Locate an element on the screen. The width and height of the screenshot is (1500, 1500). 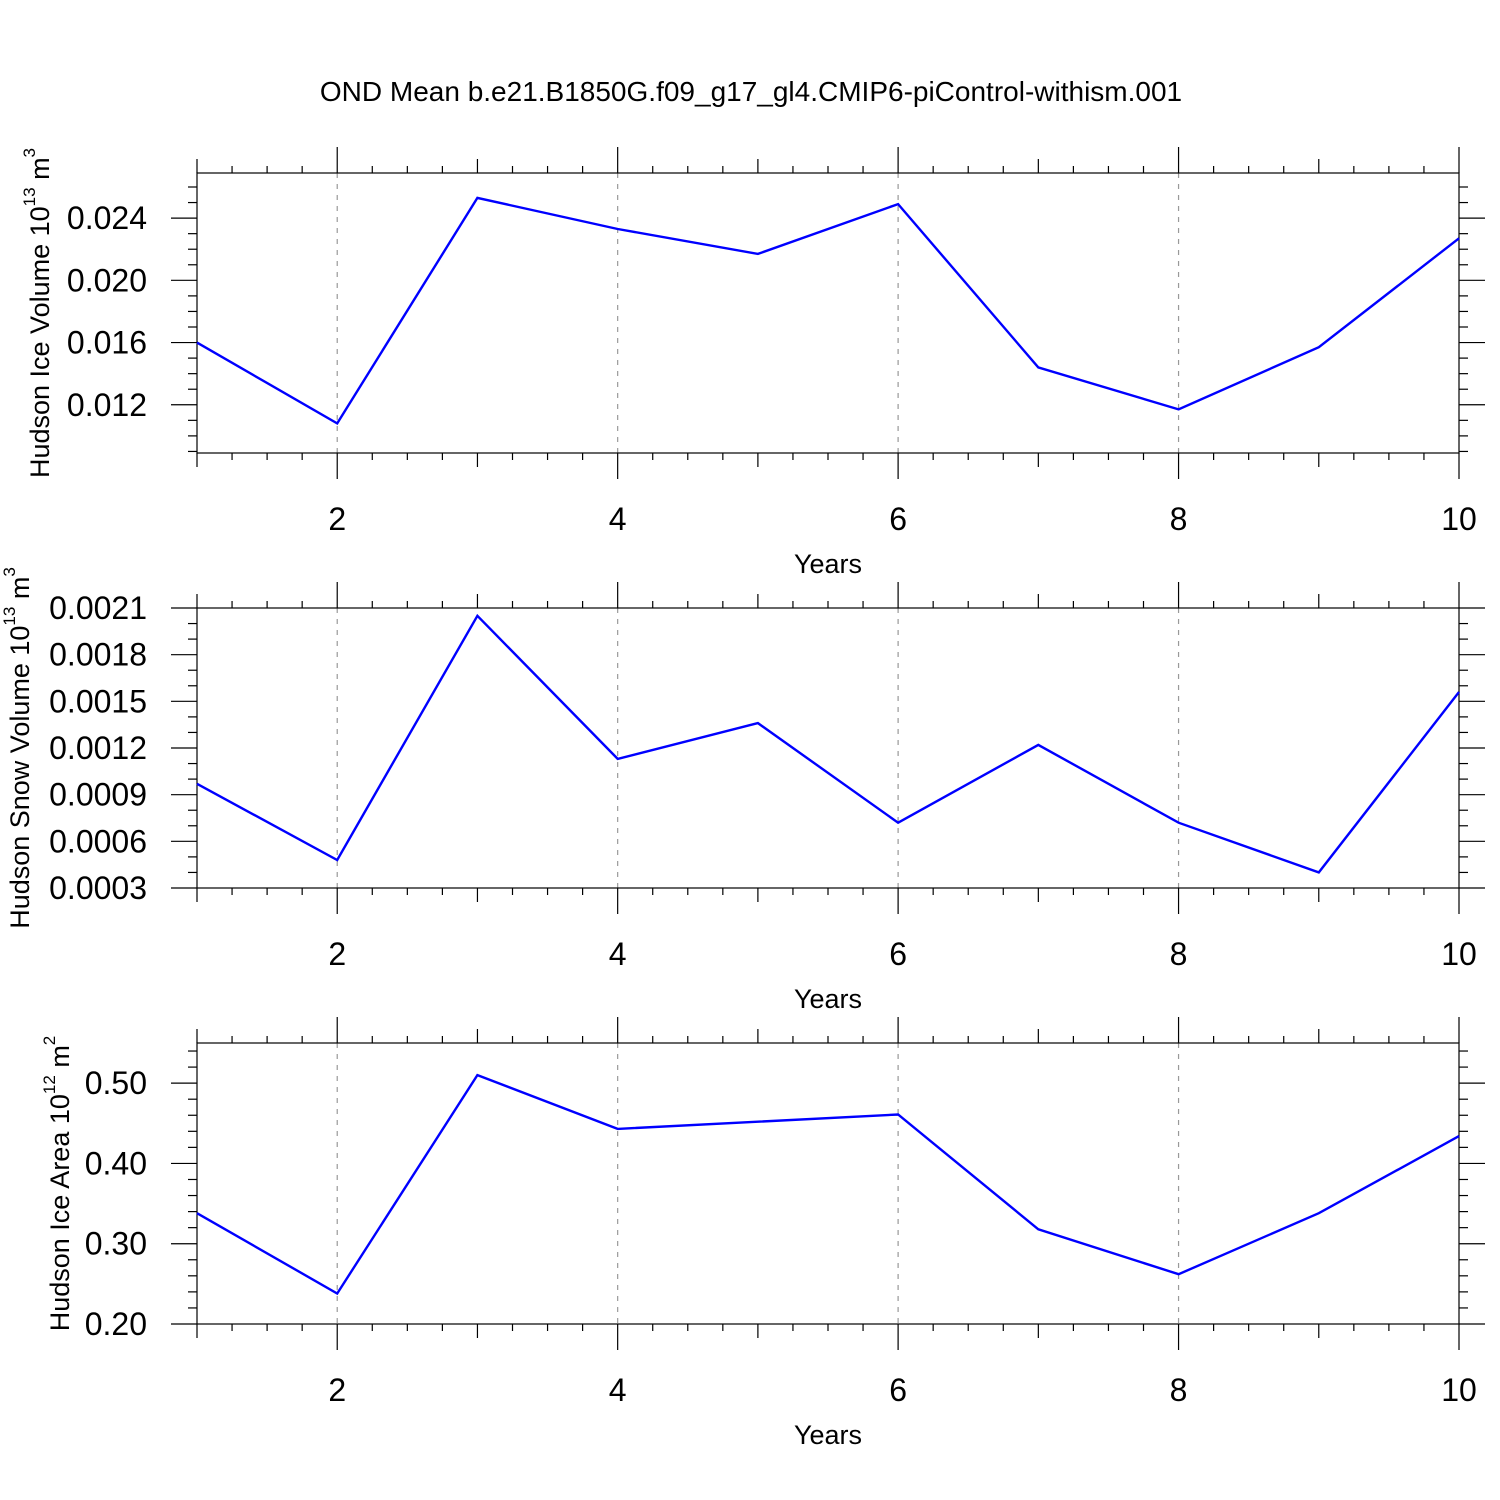
y-axis-label: Hudson Snow Volume 1013 m3 is located at coordinates (17, 748).